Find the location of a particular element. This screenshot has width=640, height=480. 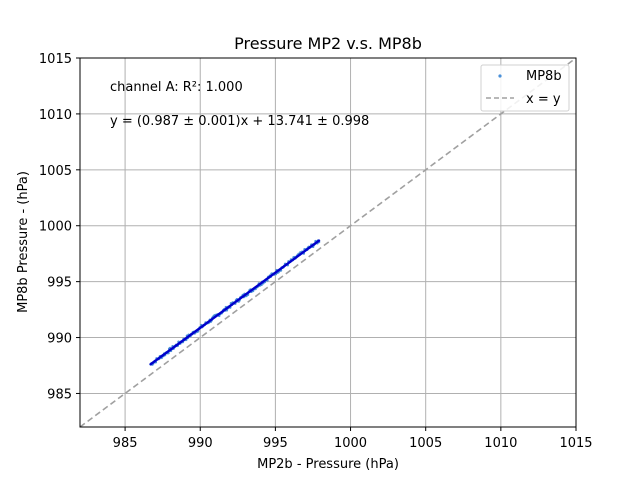

fit-line is located at coordinates (235, 302).